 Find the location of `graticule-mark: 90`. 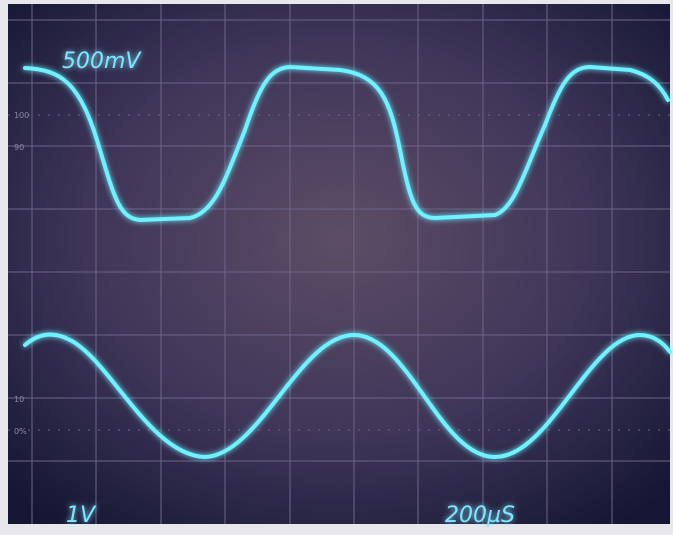

graticule-mark: 90 is located at coordinates (19, 147).